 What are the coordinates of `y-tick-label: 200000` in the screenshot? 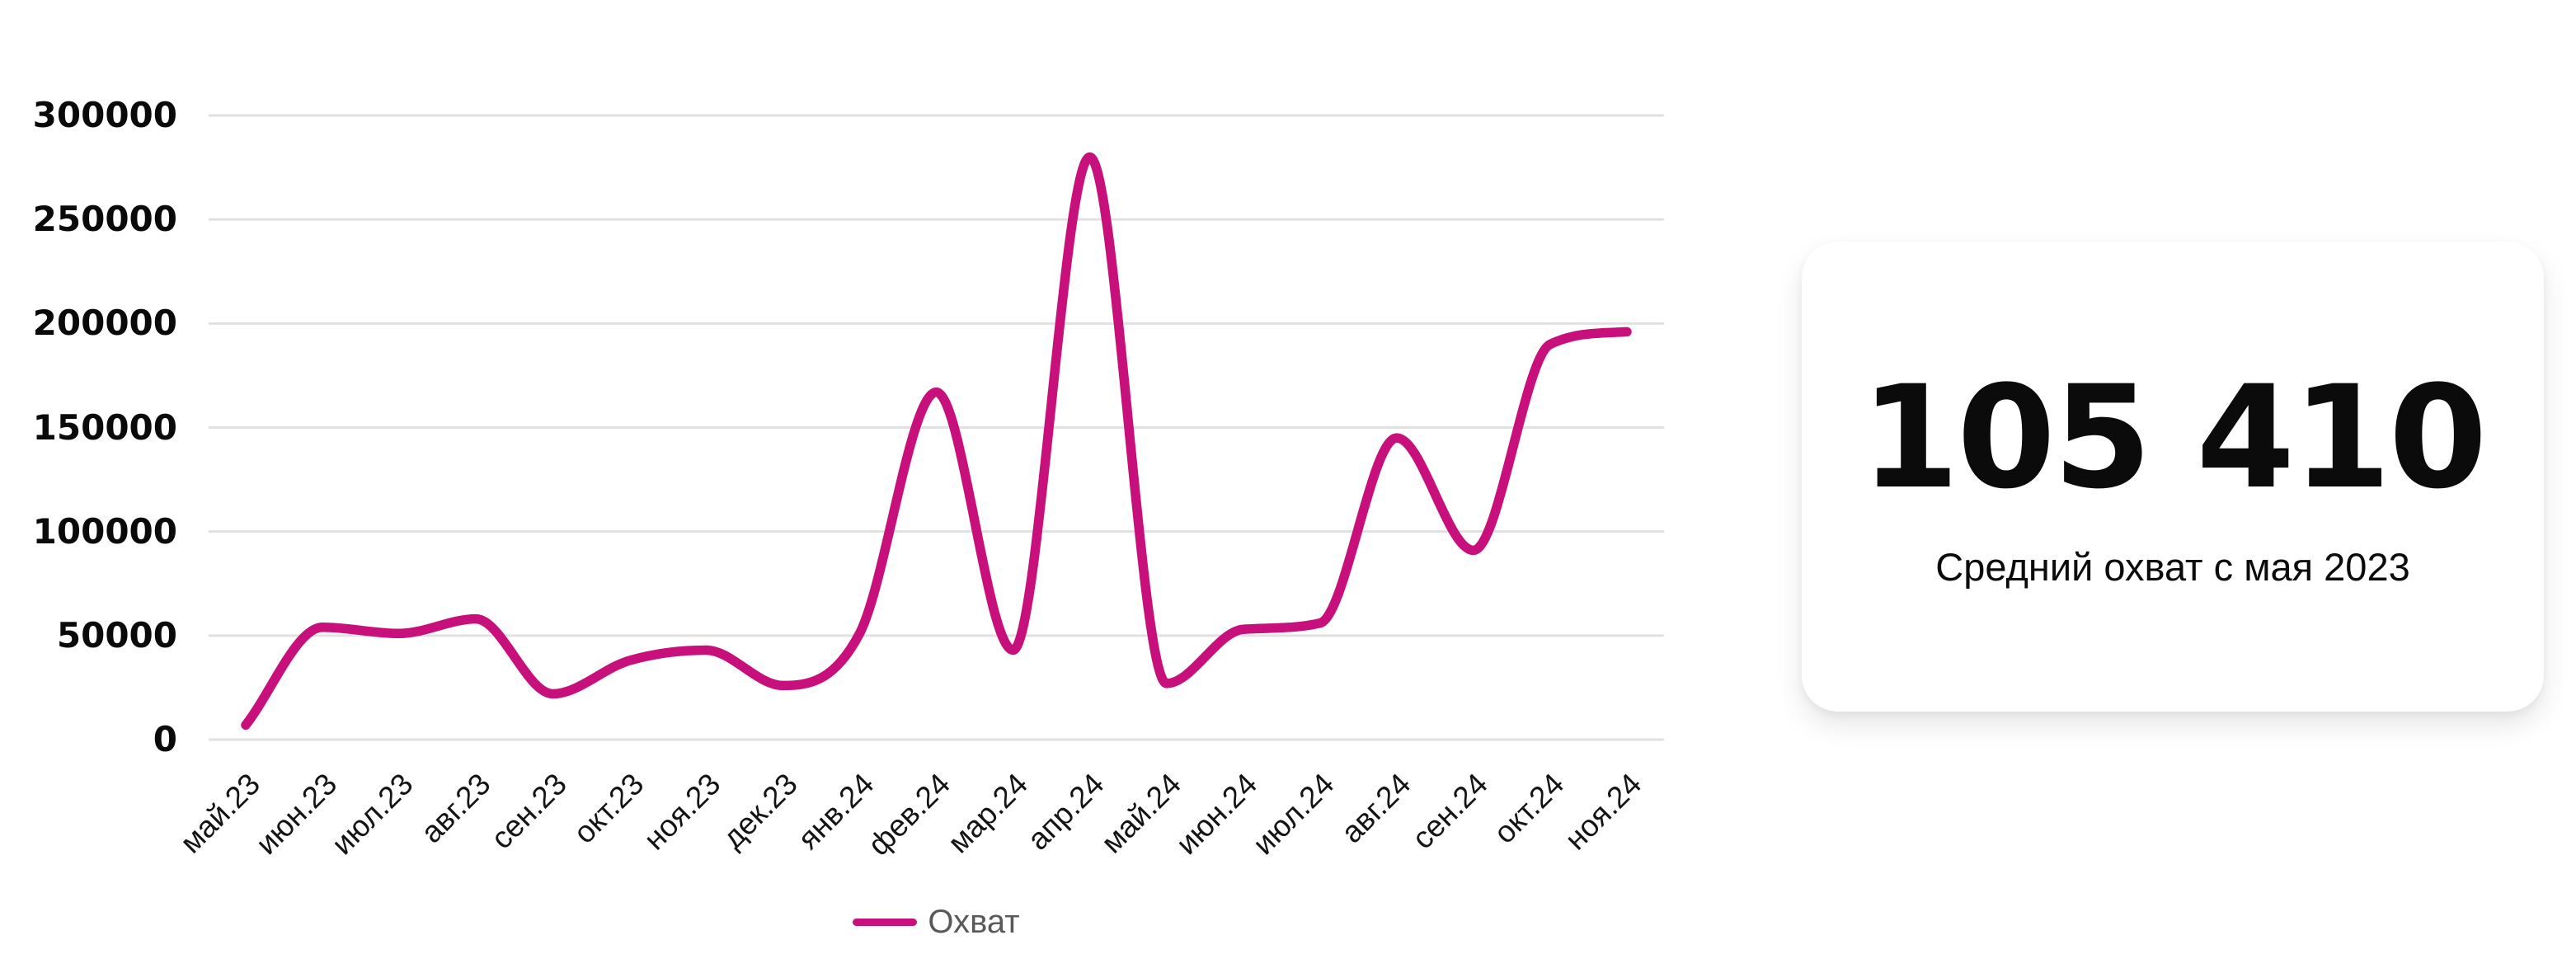 It's located at (104, 323).